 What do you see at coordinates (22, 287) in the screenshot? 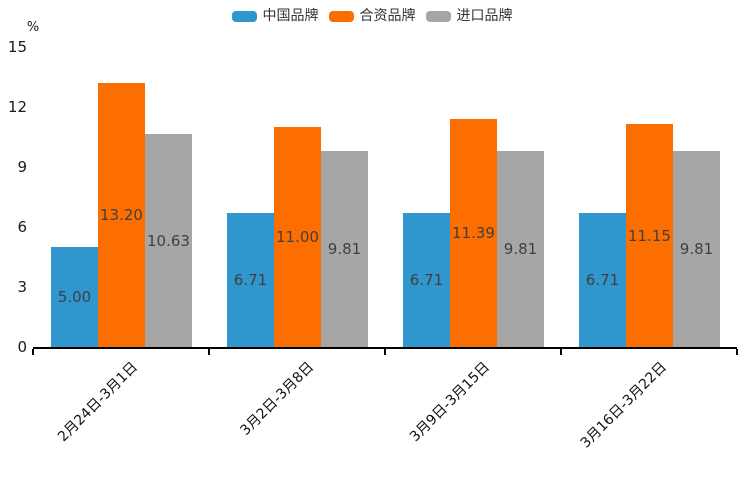
I see `y-tick-label: 3` at bounding box center [22, 287].